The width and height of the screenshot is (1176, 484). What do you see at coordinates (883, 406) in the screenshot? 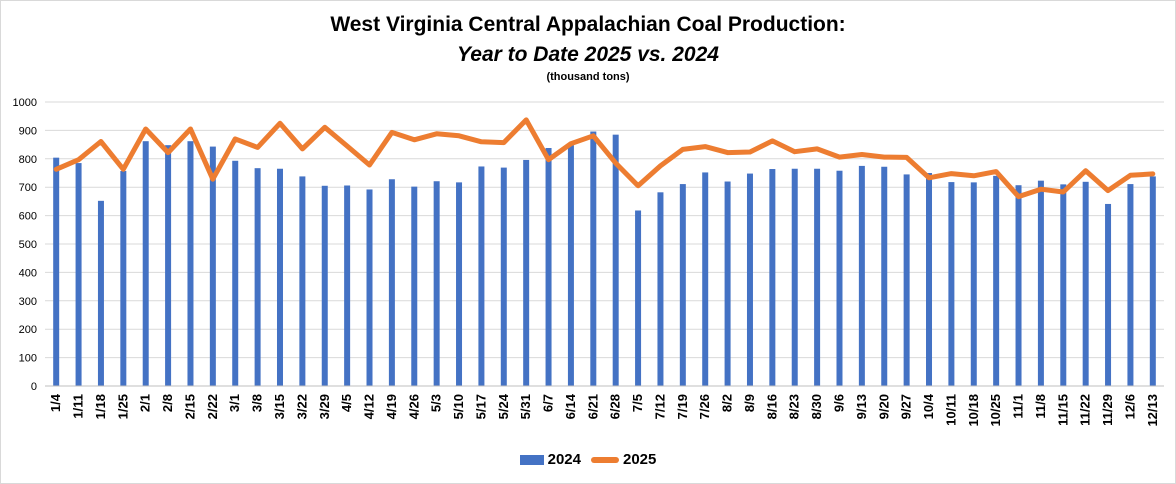
I see `x-tick-label: 9/20` at bounding box center [883, 406].